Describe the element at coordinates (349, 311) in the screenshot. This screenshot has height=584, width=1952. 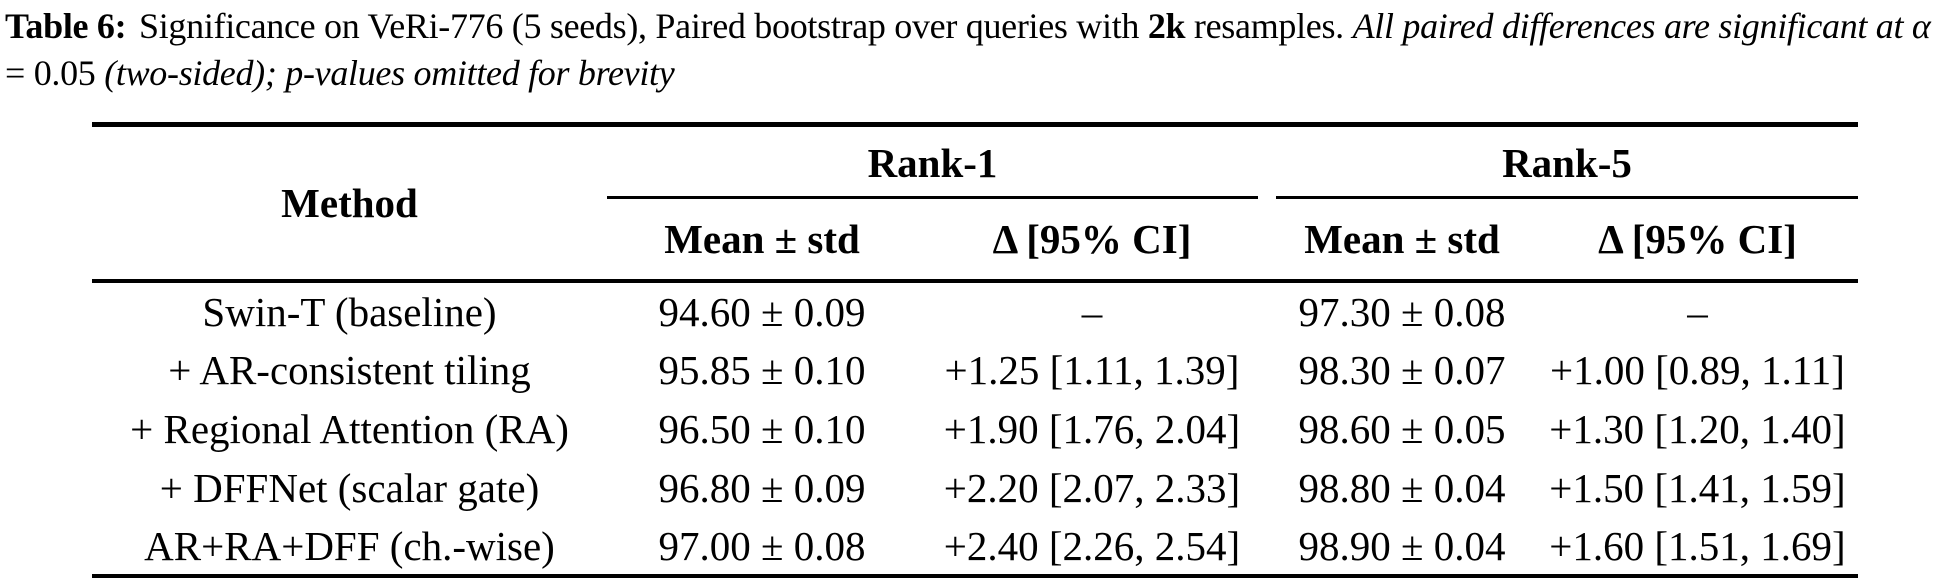
I see `method-cell: Swin-T (baseline)` at that location.